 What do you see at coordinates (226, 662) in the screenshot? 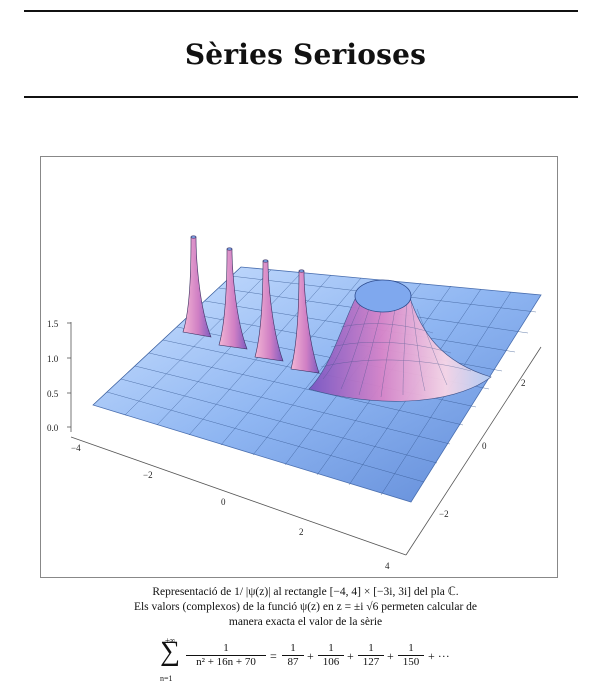
I see `general-term-denominator: n² + 16n + 70` at bounding box center [226, 662].